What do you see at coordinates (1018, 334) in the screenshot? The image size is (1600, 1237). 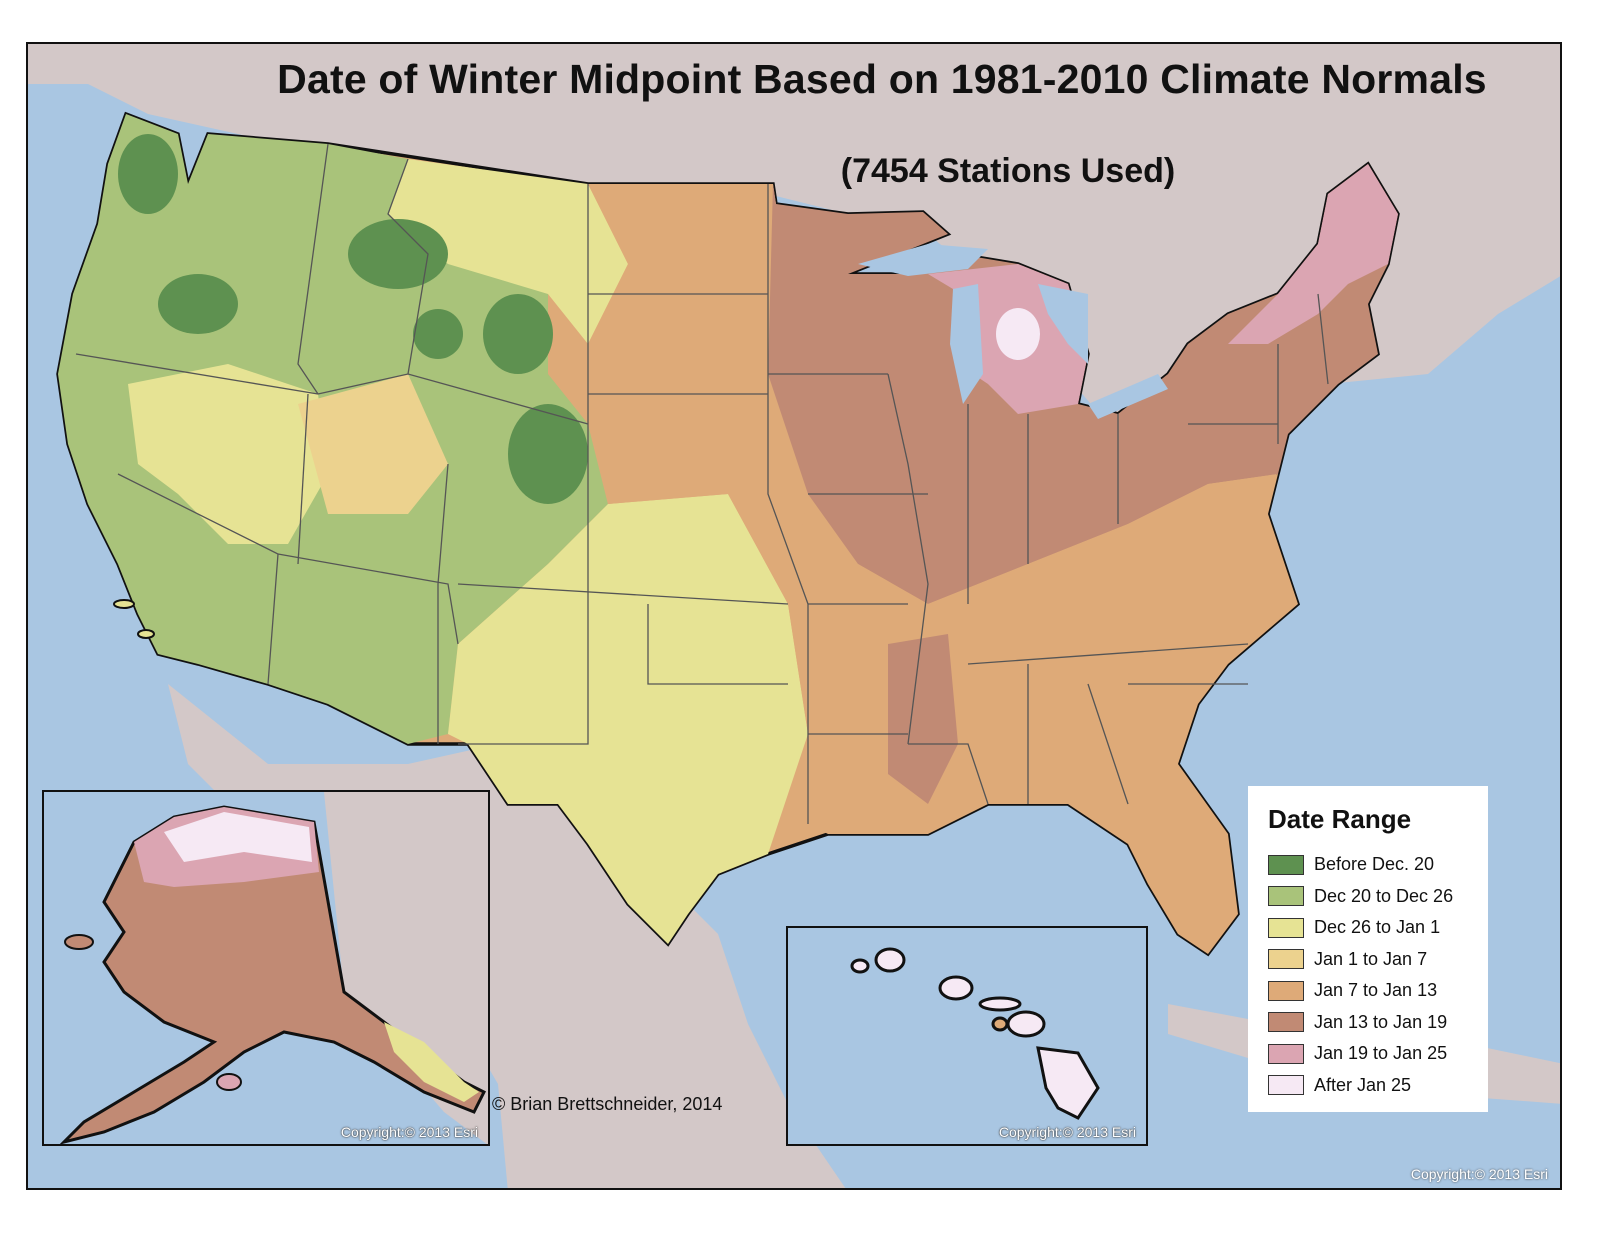 I see `zone-white-michigan` at bounding box center [1018, 334].